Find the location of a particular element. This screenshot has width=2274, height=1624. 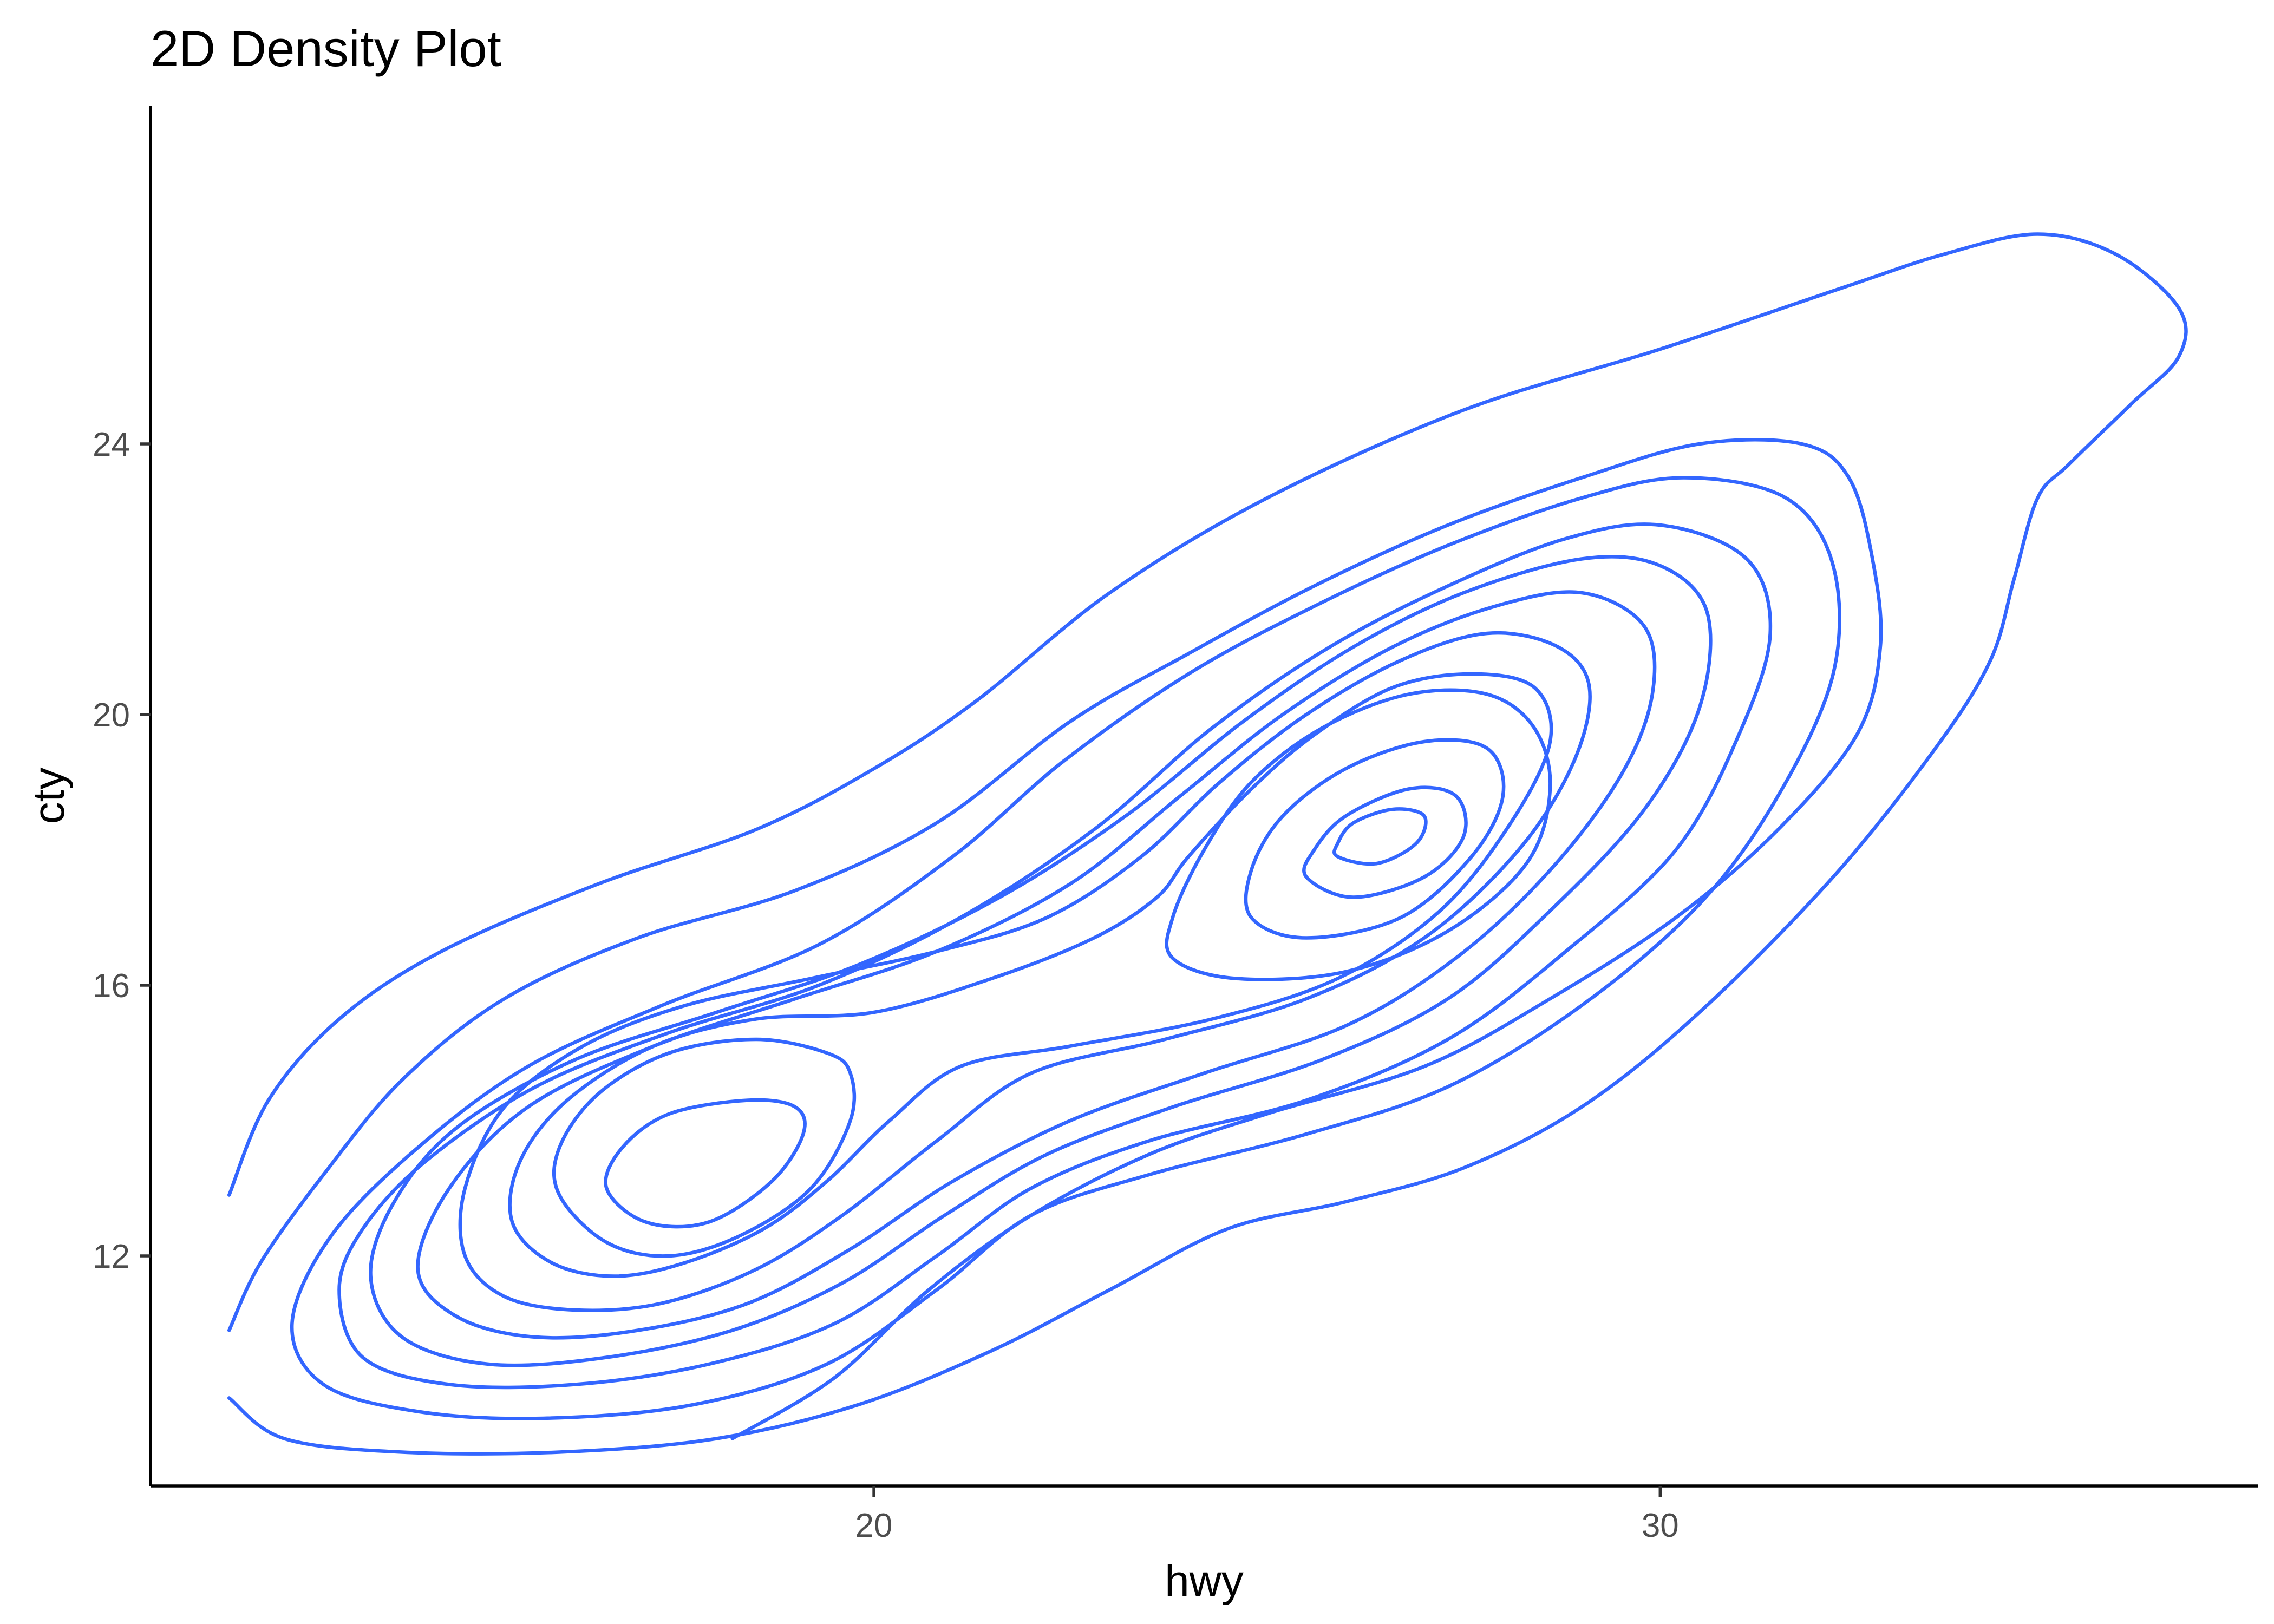

chart-title: 2D Density Plot is located at coordinates (326, 49).